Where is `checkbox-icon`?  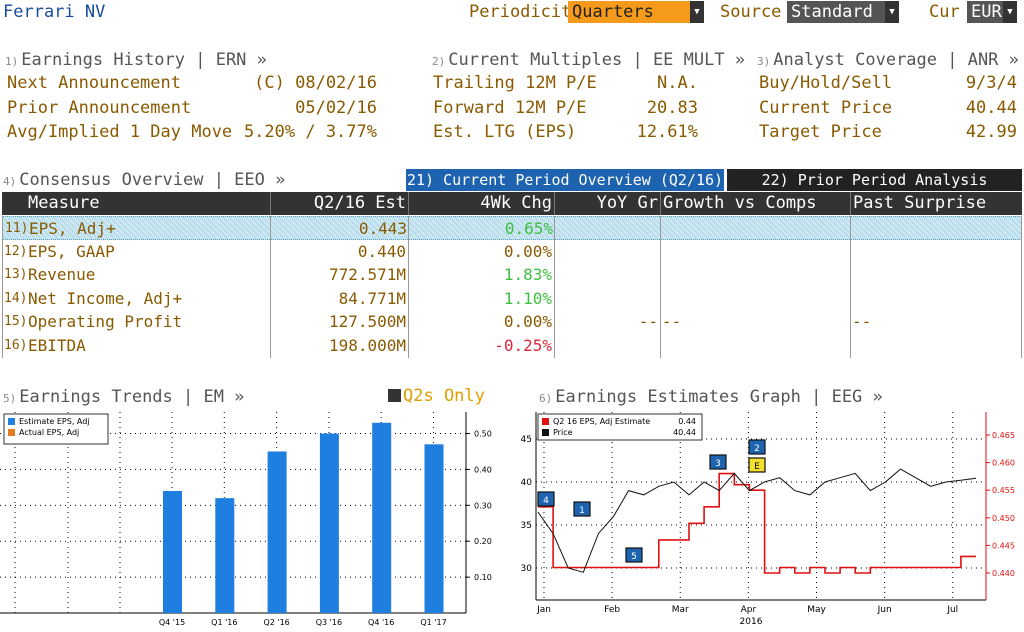 checkbox-icon is located at coordinates (394, 395).